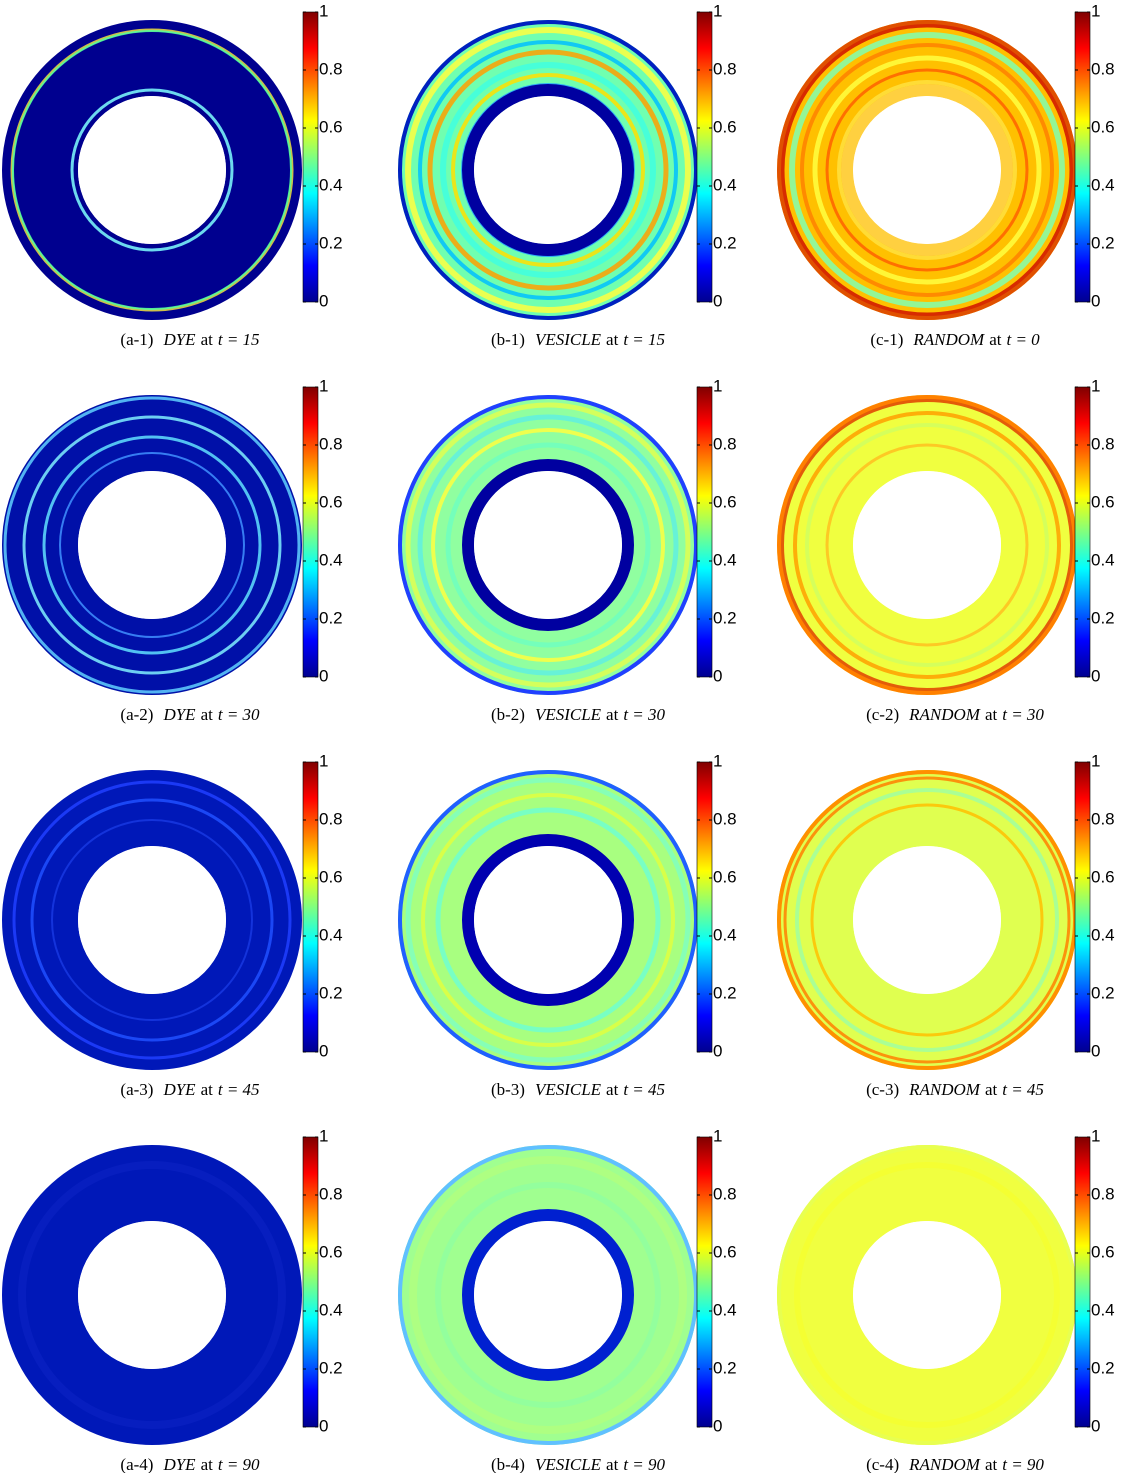 The width and height of the screenshot is (1130, 1473). Describe the element at coordinates (508, 1464) in the screenshot. I see `panel-label: (b-4)` at that location.